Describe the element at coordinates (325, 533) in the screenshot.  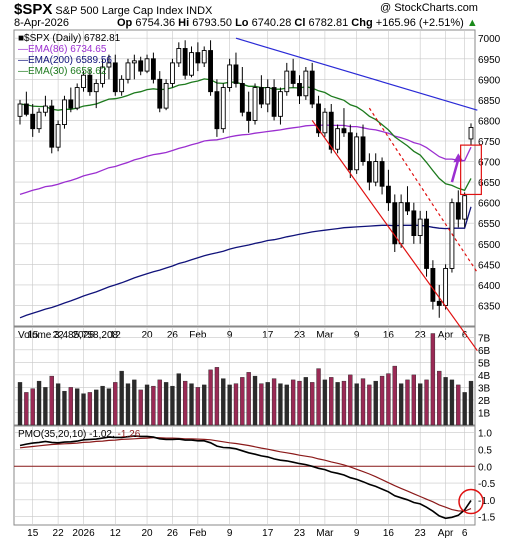
I see `x-tick-label-bottom: Mar` at that location.